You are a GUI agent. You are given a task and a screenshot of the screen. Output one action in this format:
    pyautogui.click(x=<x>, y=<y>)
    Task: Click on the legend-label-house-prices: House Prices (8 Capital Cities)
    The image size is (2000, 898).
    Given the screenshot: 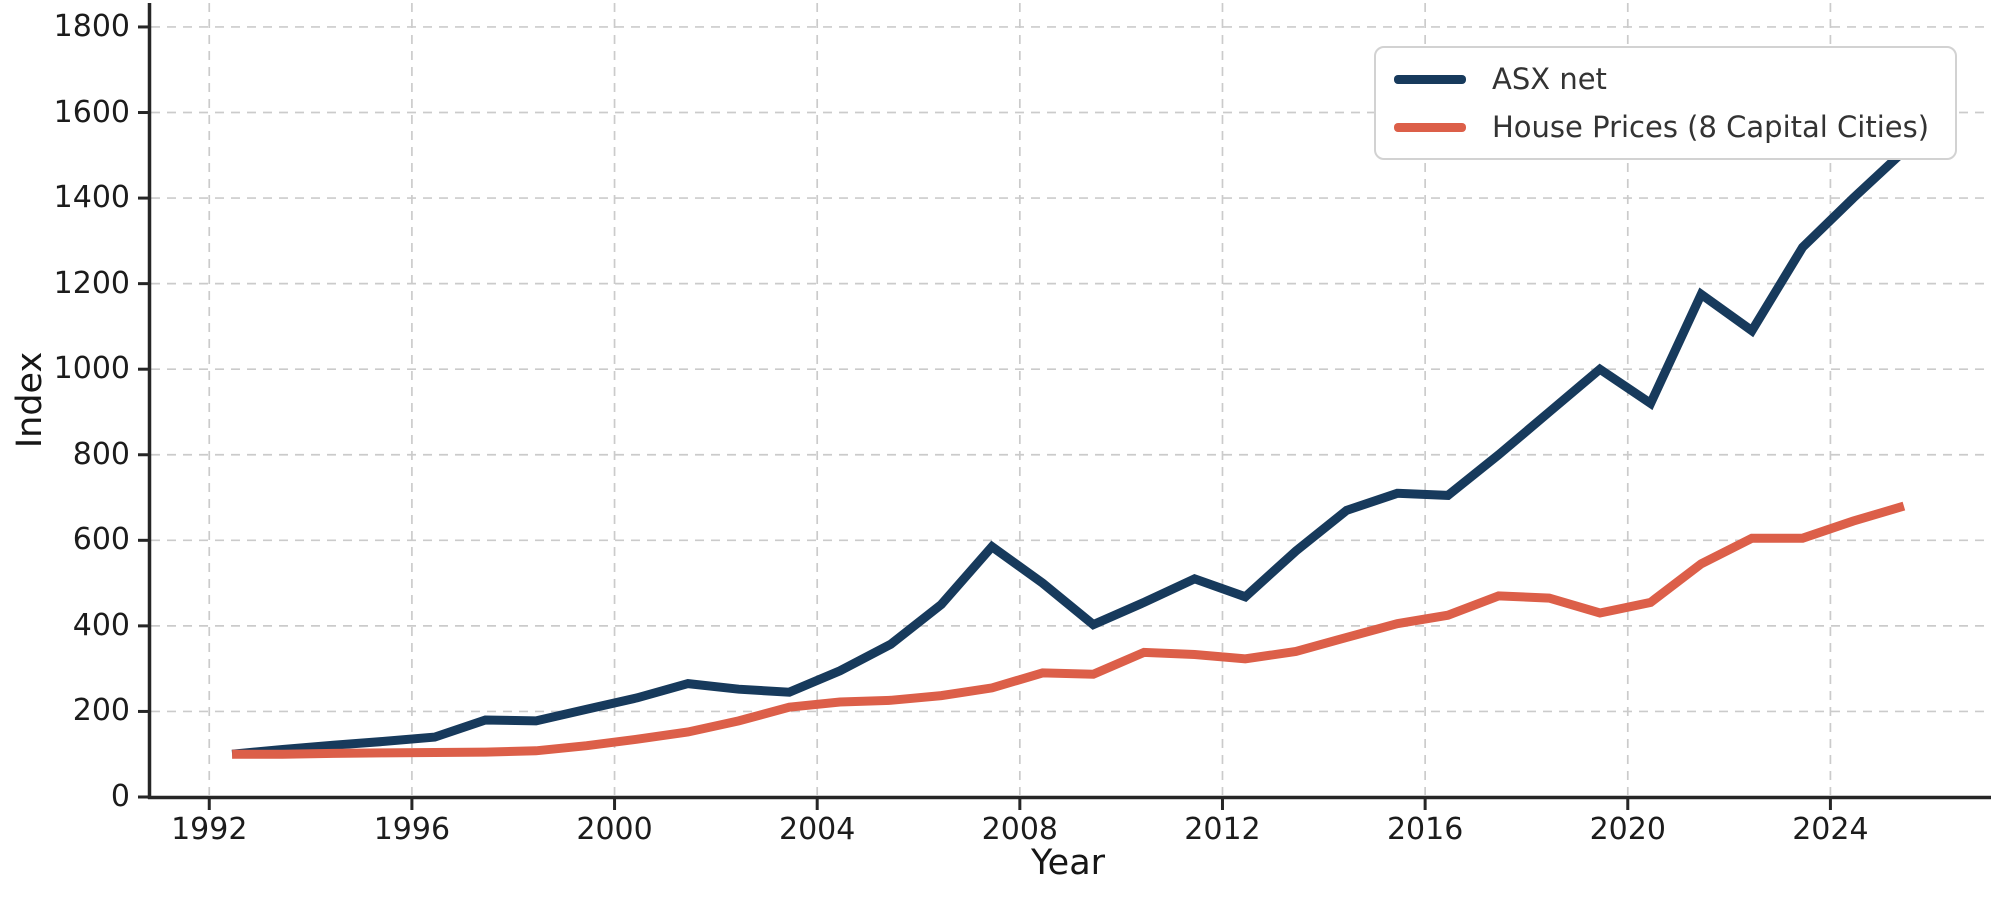 What is the action you would take?
    pyautogui.click(x=1711, y=127)
    